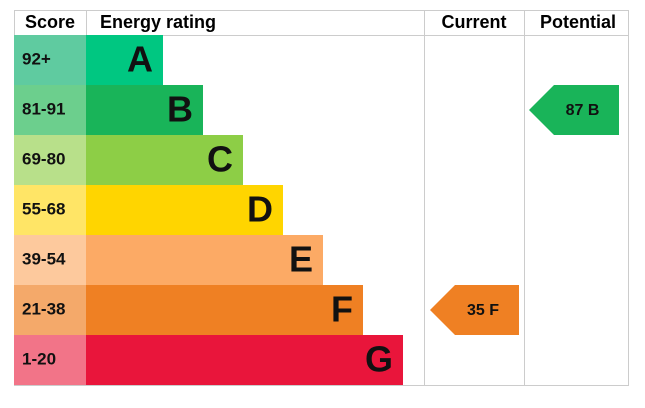 The height and width of the screenshot is (408, 645). What do you see at coordinates (301, 259) in the screenshot?
I see `rating-letter: E` at bounding box center [301, 259].